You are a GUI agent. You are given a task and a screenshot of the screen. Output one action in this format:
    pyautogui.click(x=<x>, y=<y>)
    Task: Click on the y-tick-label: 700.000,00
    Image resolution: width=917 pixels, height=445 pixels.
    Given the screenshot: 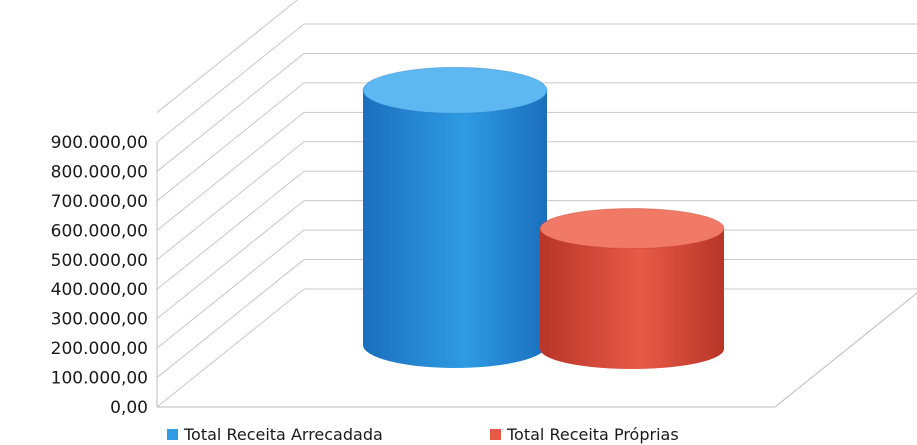 What is the action you would take?
    pyautogui.click(x=99, y=202)
    